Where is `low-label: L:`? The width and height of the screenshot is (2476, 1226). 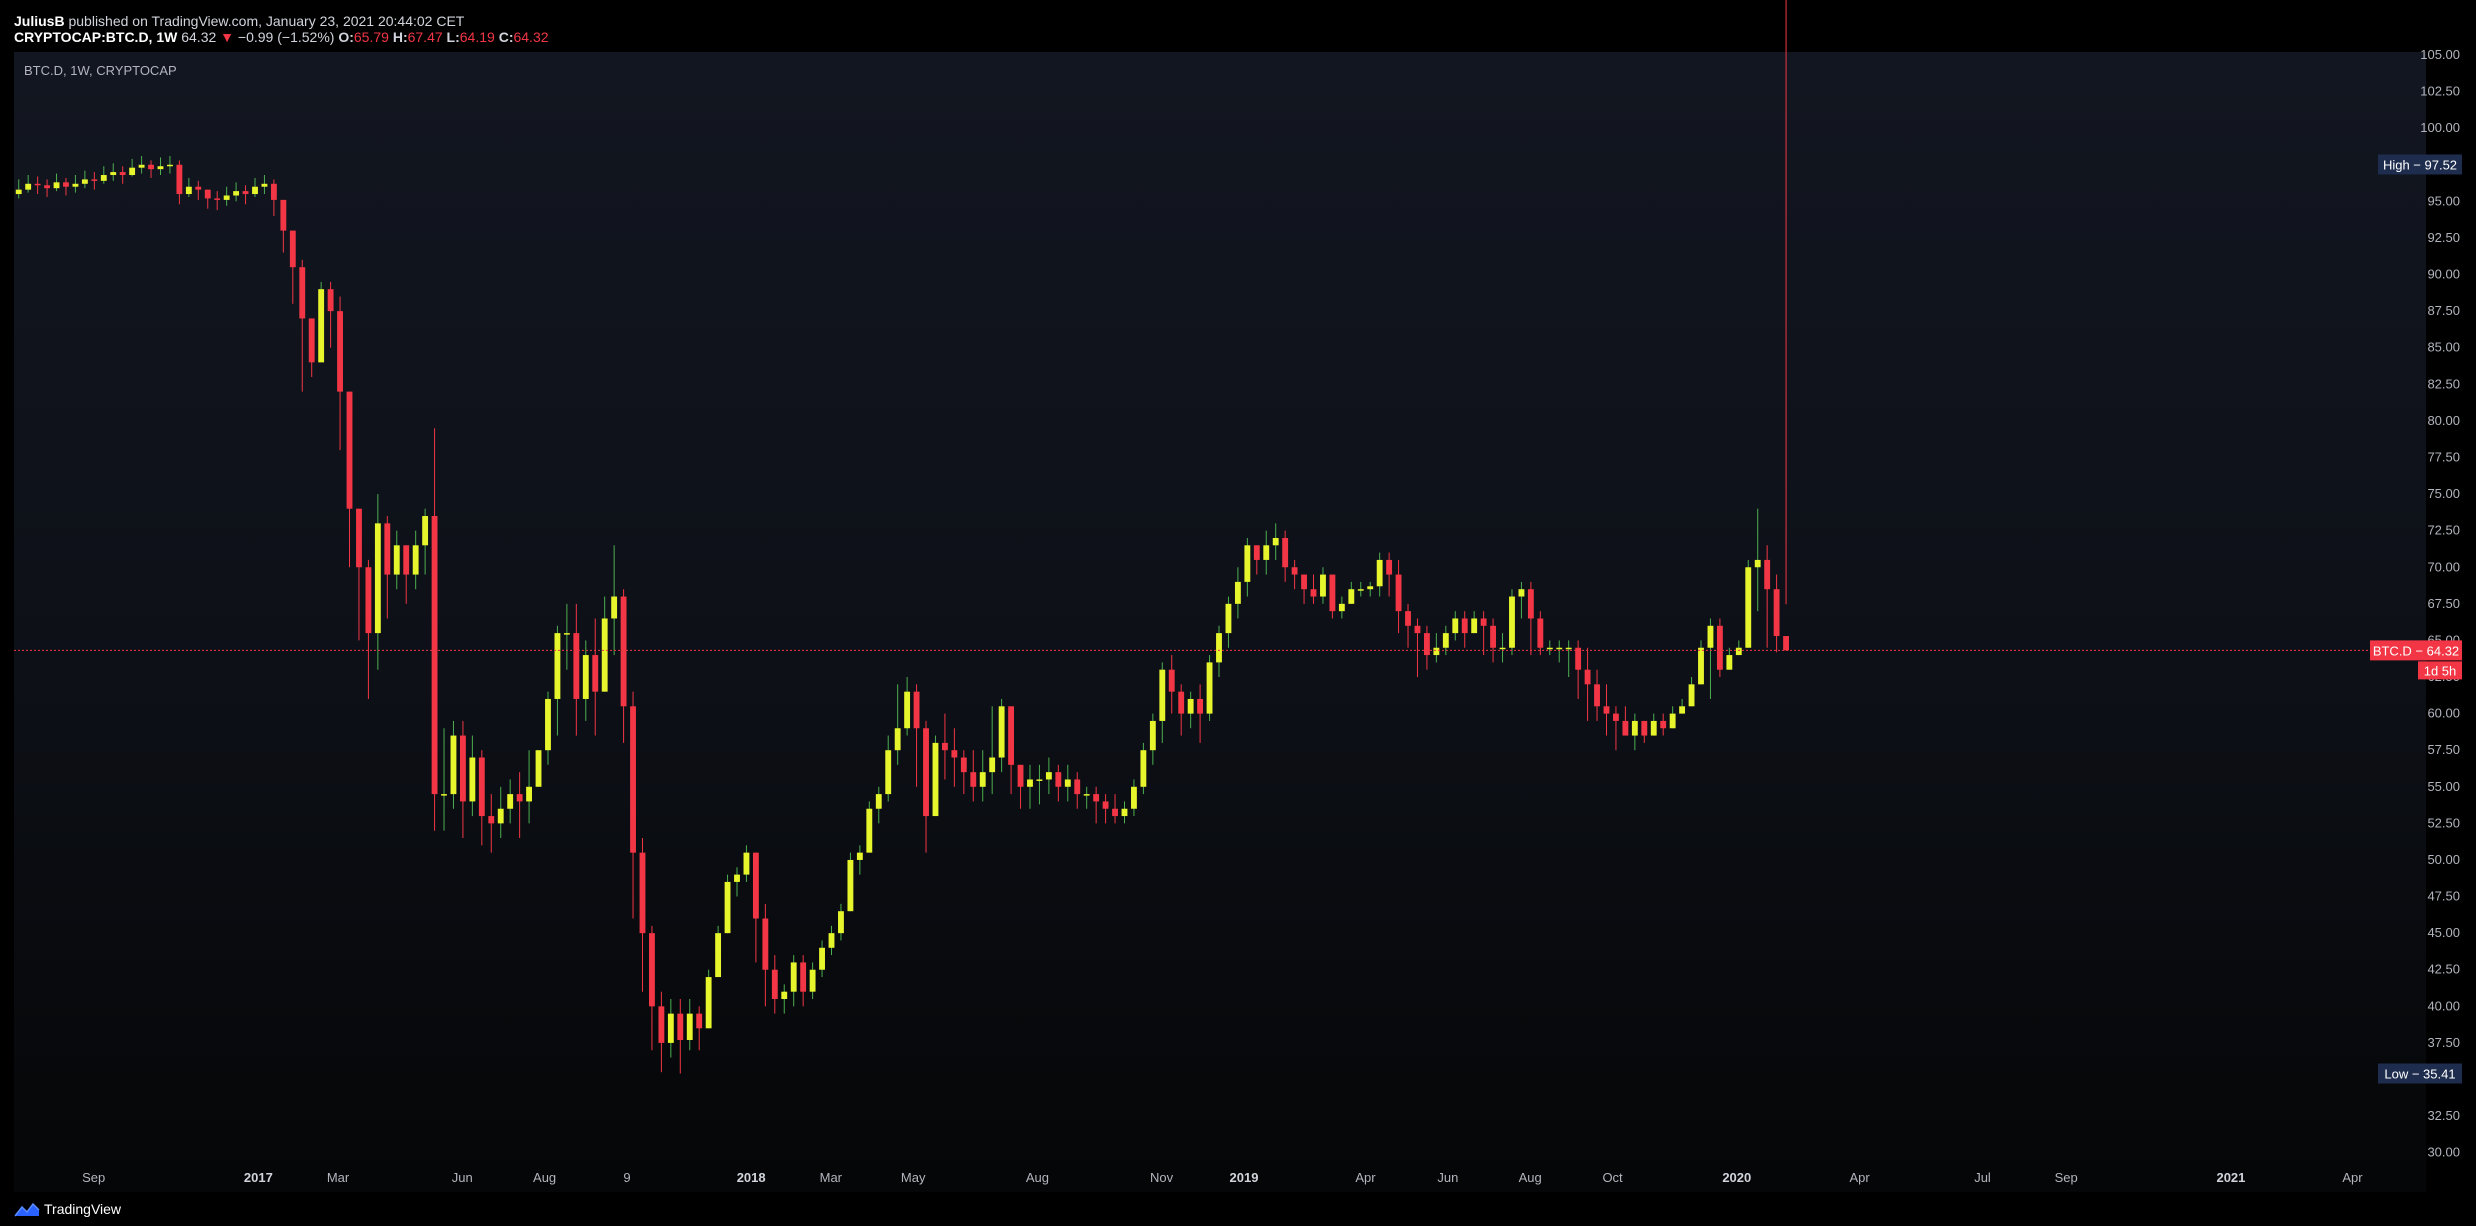 low-label: L: is located at coordinates (453, 37).